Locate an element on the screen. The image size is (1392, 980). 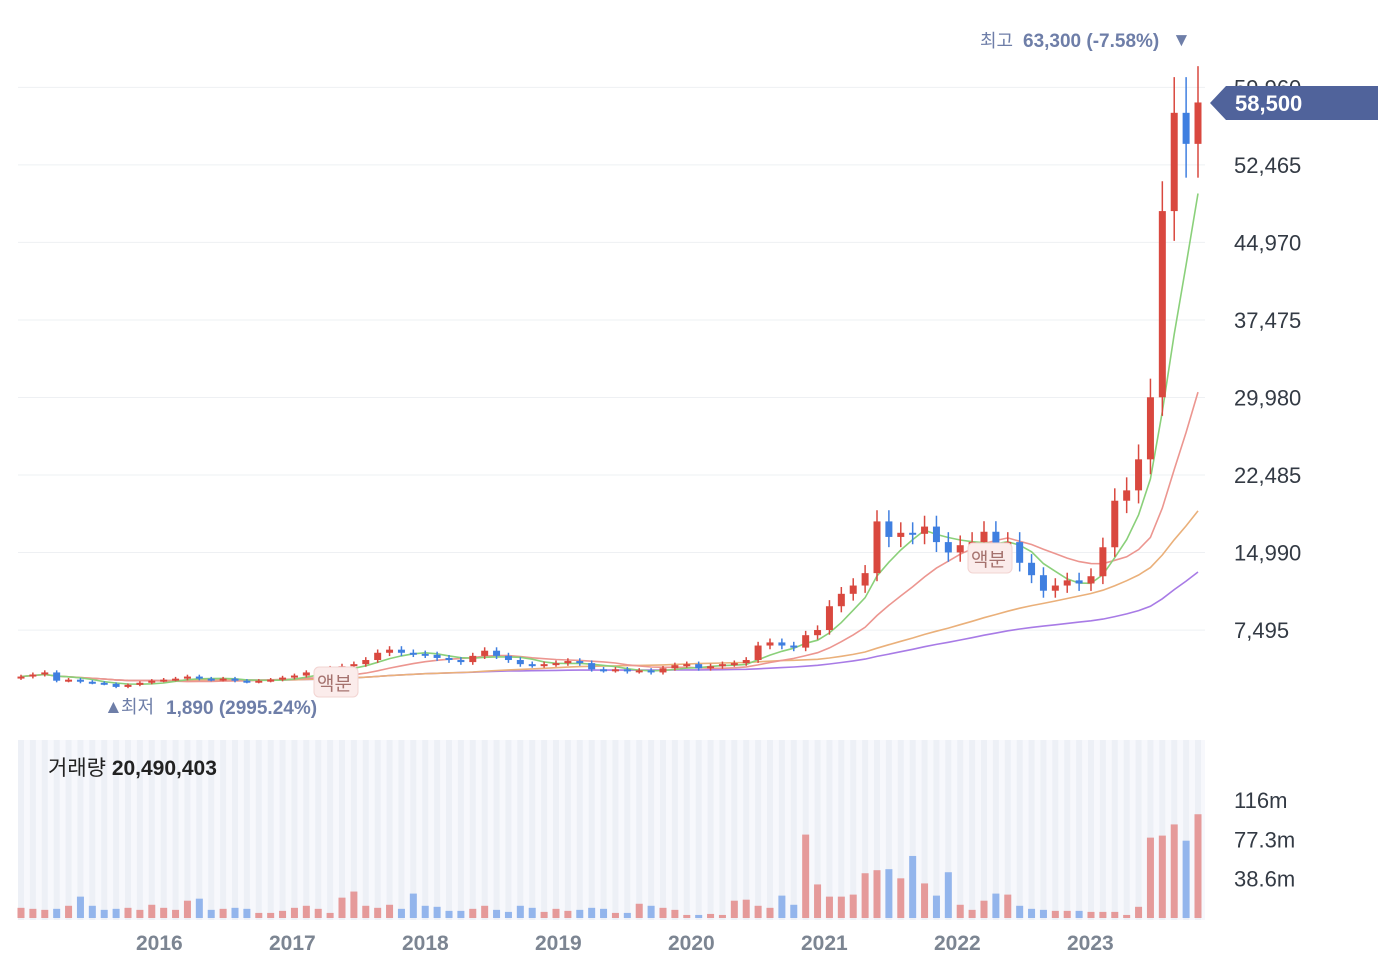
volume-title: 거래량 20,490,403 is located at coordinates (132, 767).